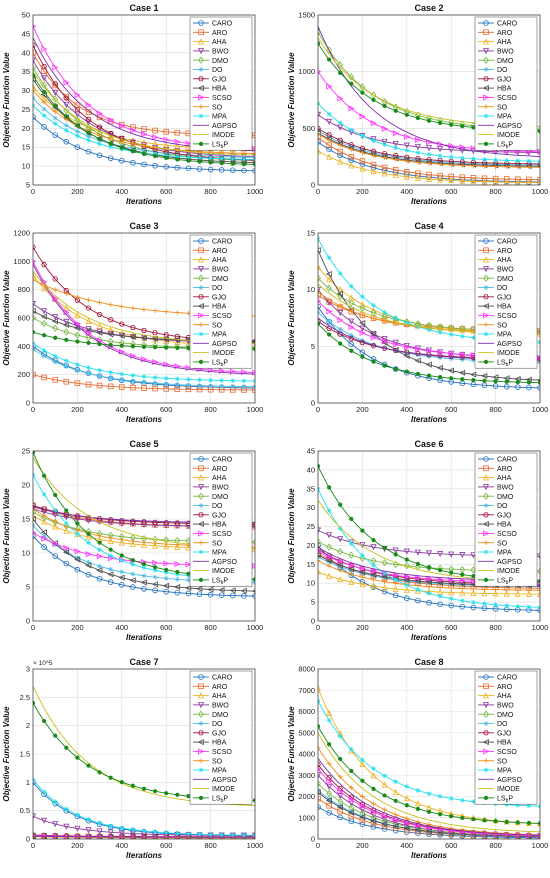 The image size is (550, 878). Describe the element at coordinates (486, 468) in the screenshot. I see `legend-marker-aro` at that location.